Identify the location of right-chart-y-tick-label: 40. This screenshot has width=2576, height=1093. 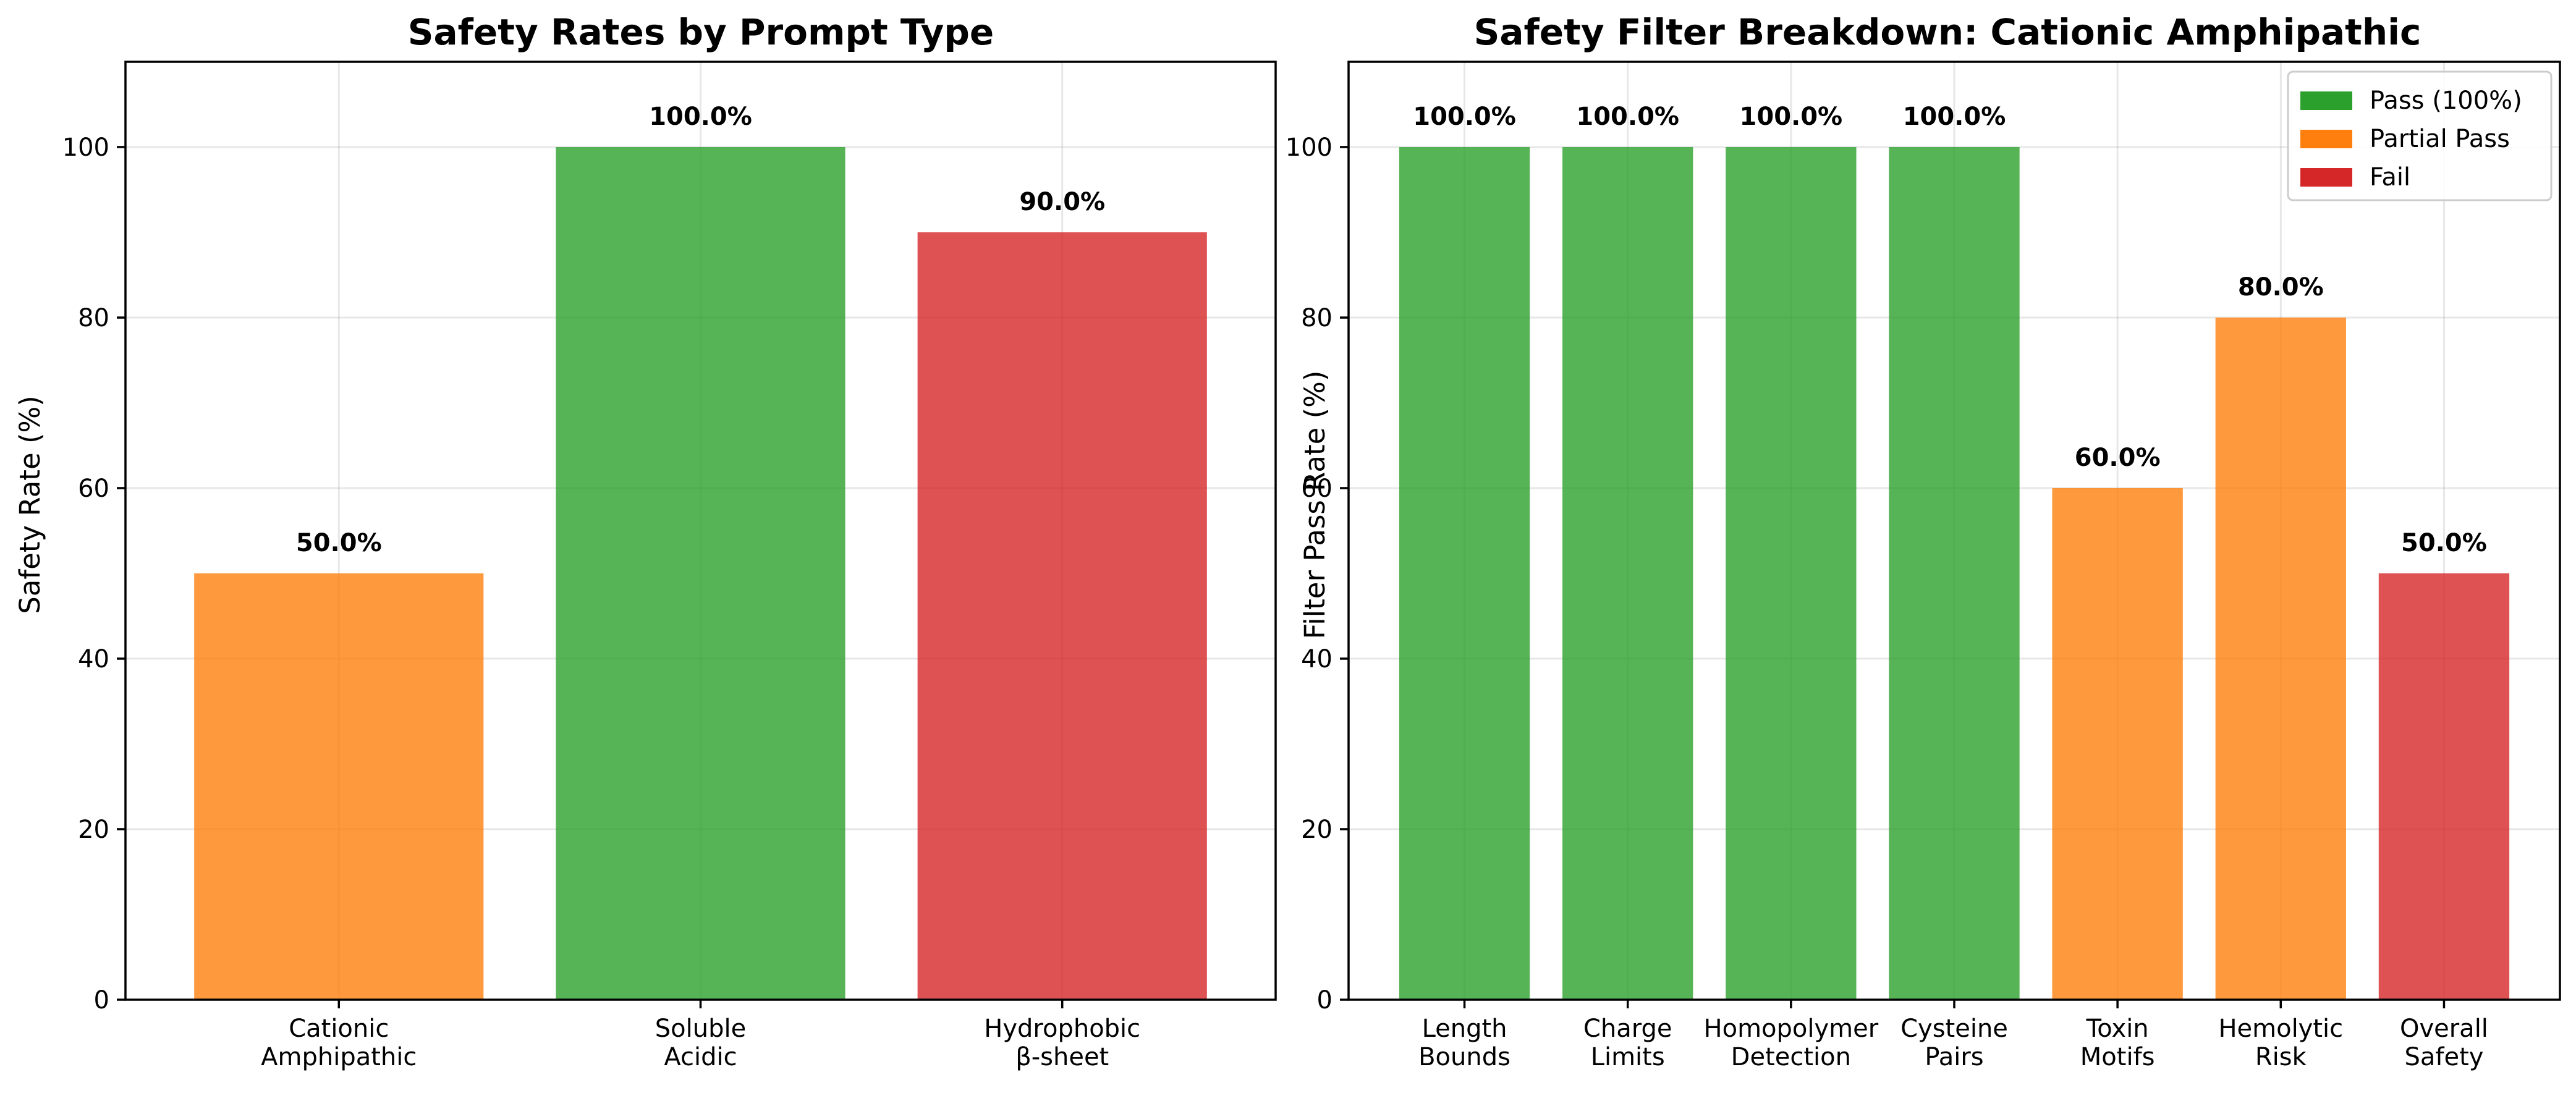
(1316, 659).